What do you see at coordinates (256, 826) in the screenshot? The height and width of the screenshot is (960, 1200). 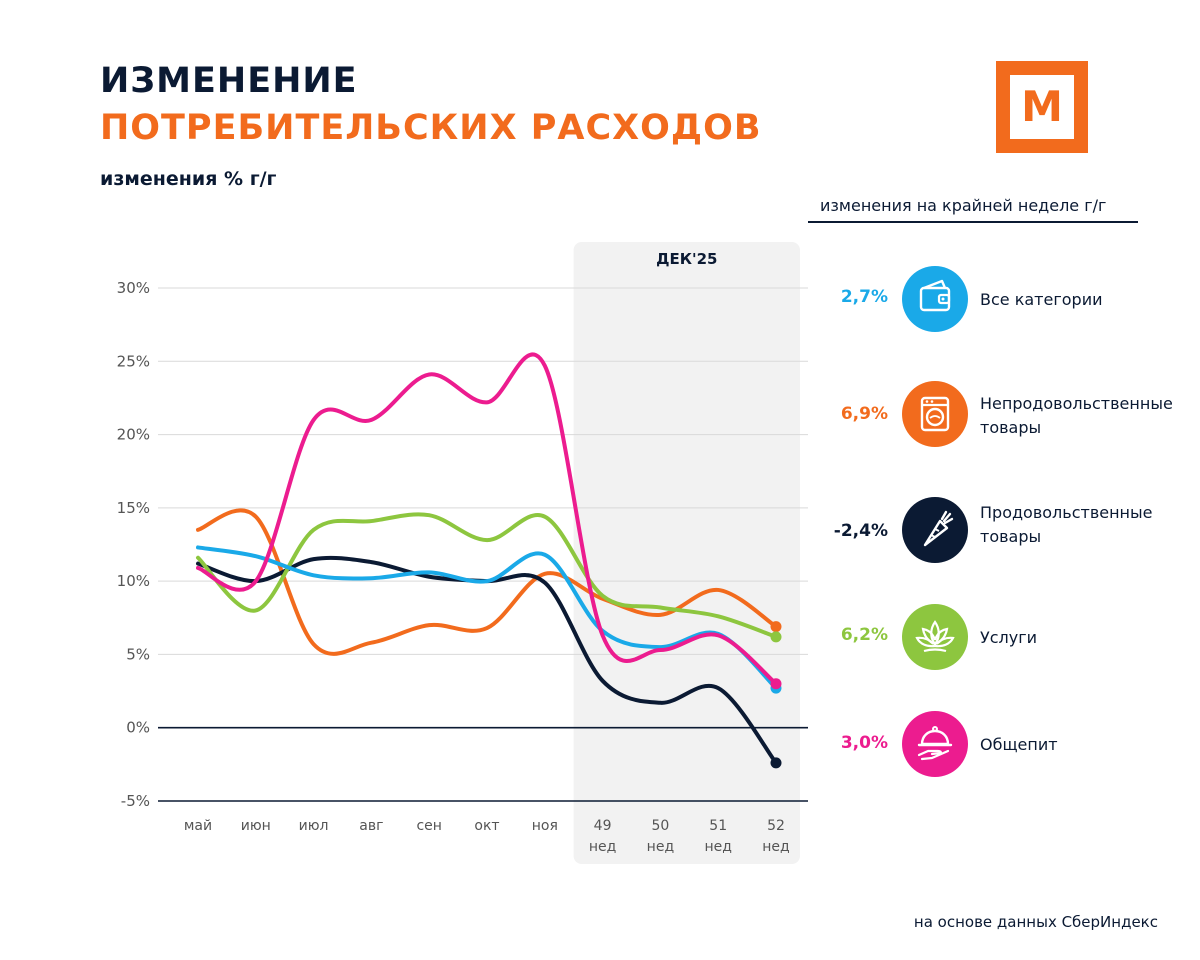 I see `x-tick-label: июн` at bounding box center [256, 826].